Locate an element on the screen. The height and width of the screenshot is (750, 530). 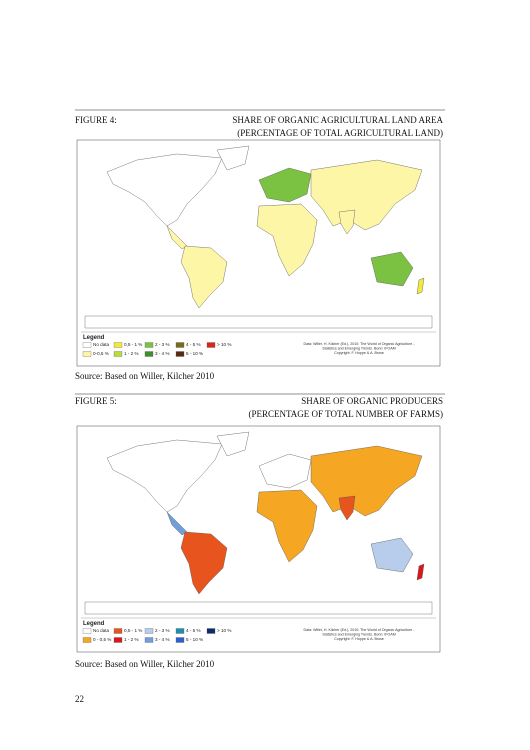
legend-label: 0-0,5 % is located at coordinates (101, 353).